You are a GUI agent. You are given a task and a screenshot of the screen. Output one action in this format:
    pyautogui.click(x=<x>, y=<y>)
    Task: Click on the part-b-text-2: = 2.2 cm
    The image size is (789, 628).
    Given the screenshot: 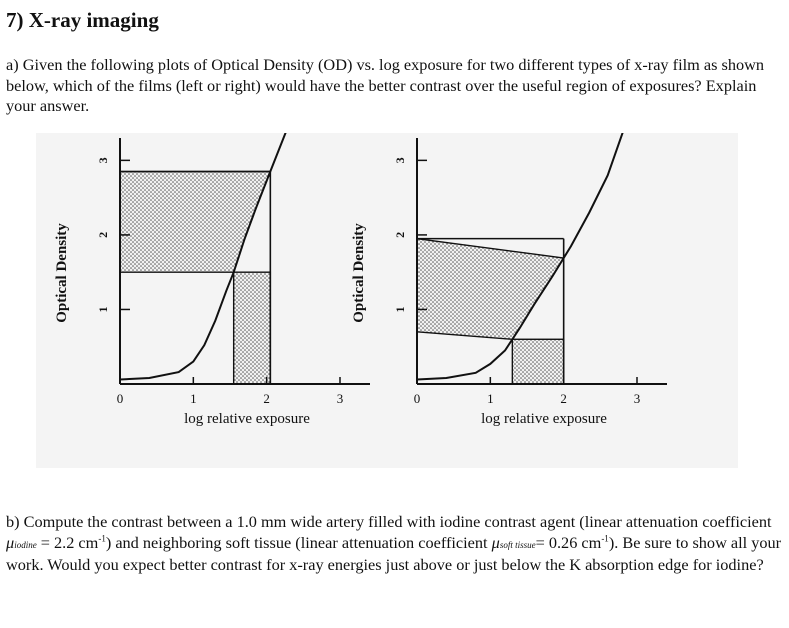 What is the action you would take?
    pyautogui.click(x=67, y=542)
    